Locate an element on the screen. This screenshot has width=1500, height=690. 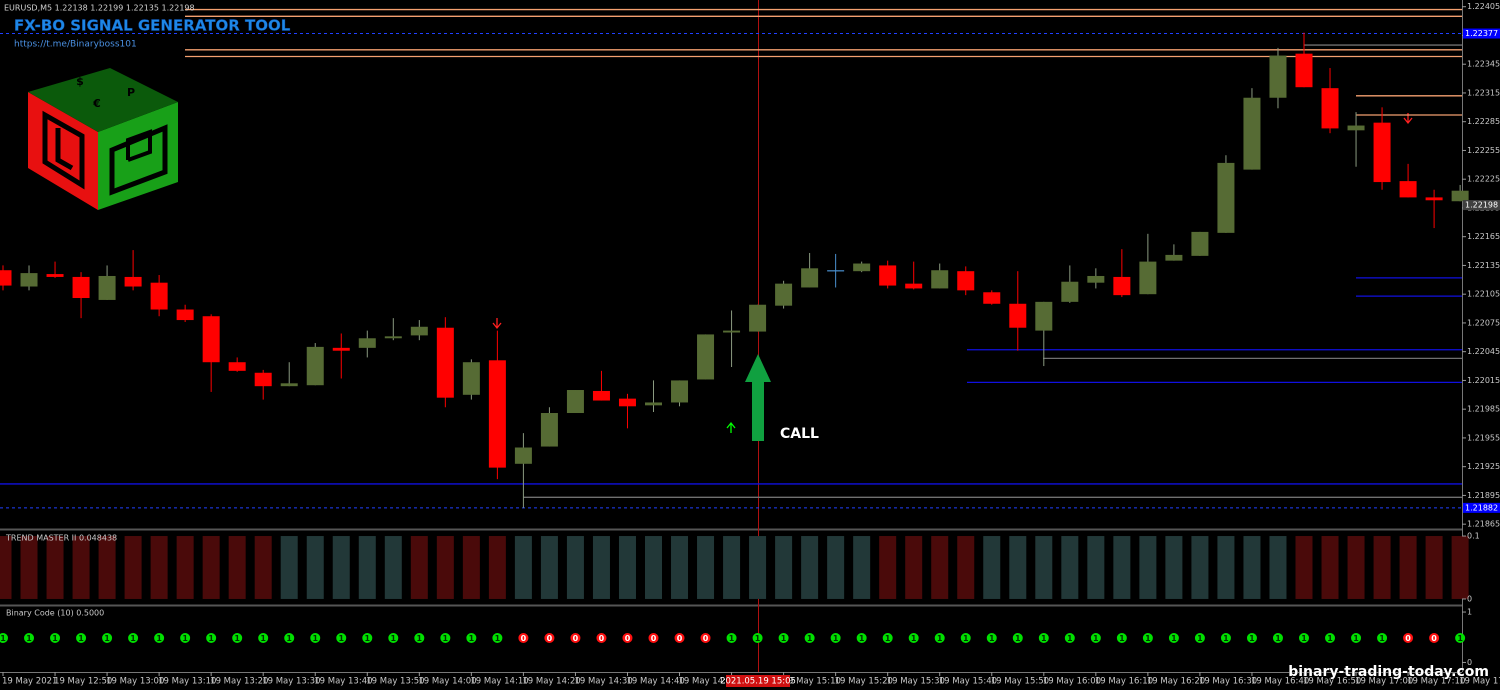
y-tick-label: 1.22285 is located at coordinates (1483, 121).